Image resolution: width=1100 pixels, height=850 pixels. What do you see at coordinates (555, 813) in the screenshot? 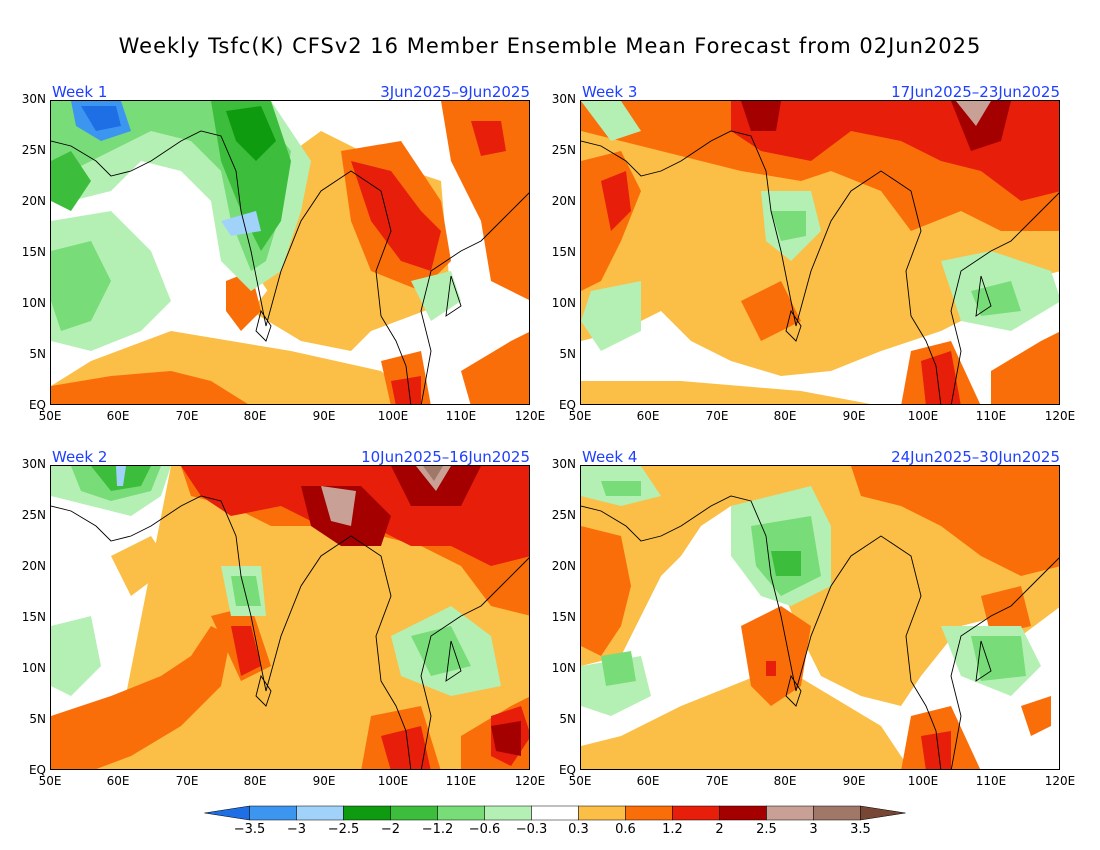
I see `colorbar-swatches` at bounding box center [555, 813].